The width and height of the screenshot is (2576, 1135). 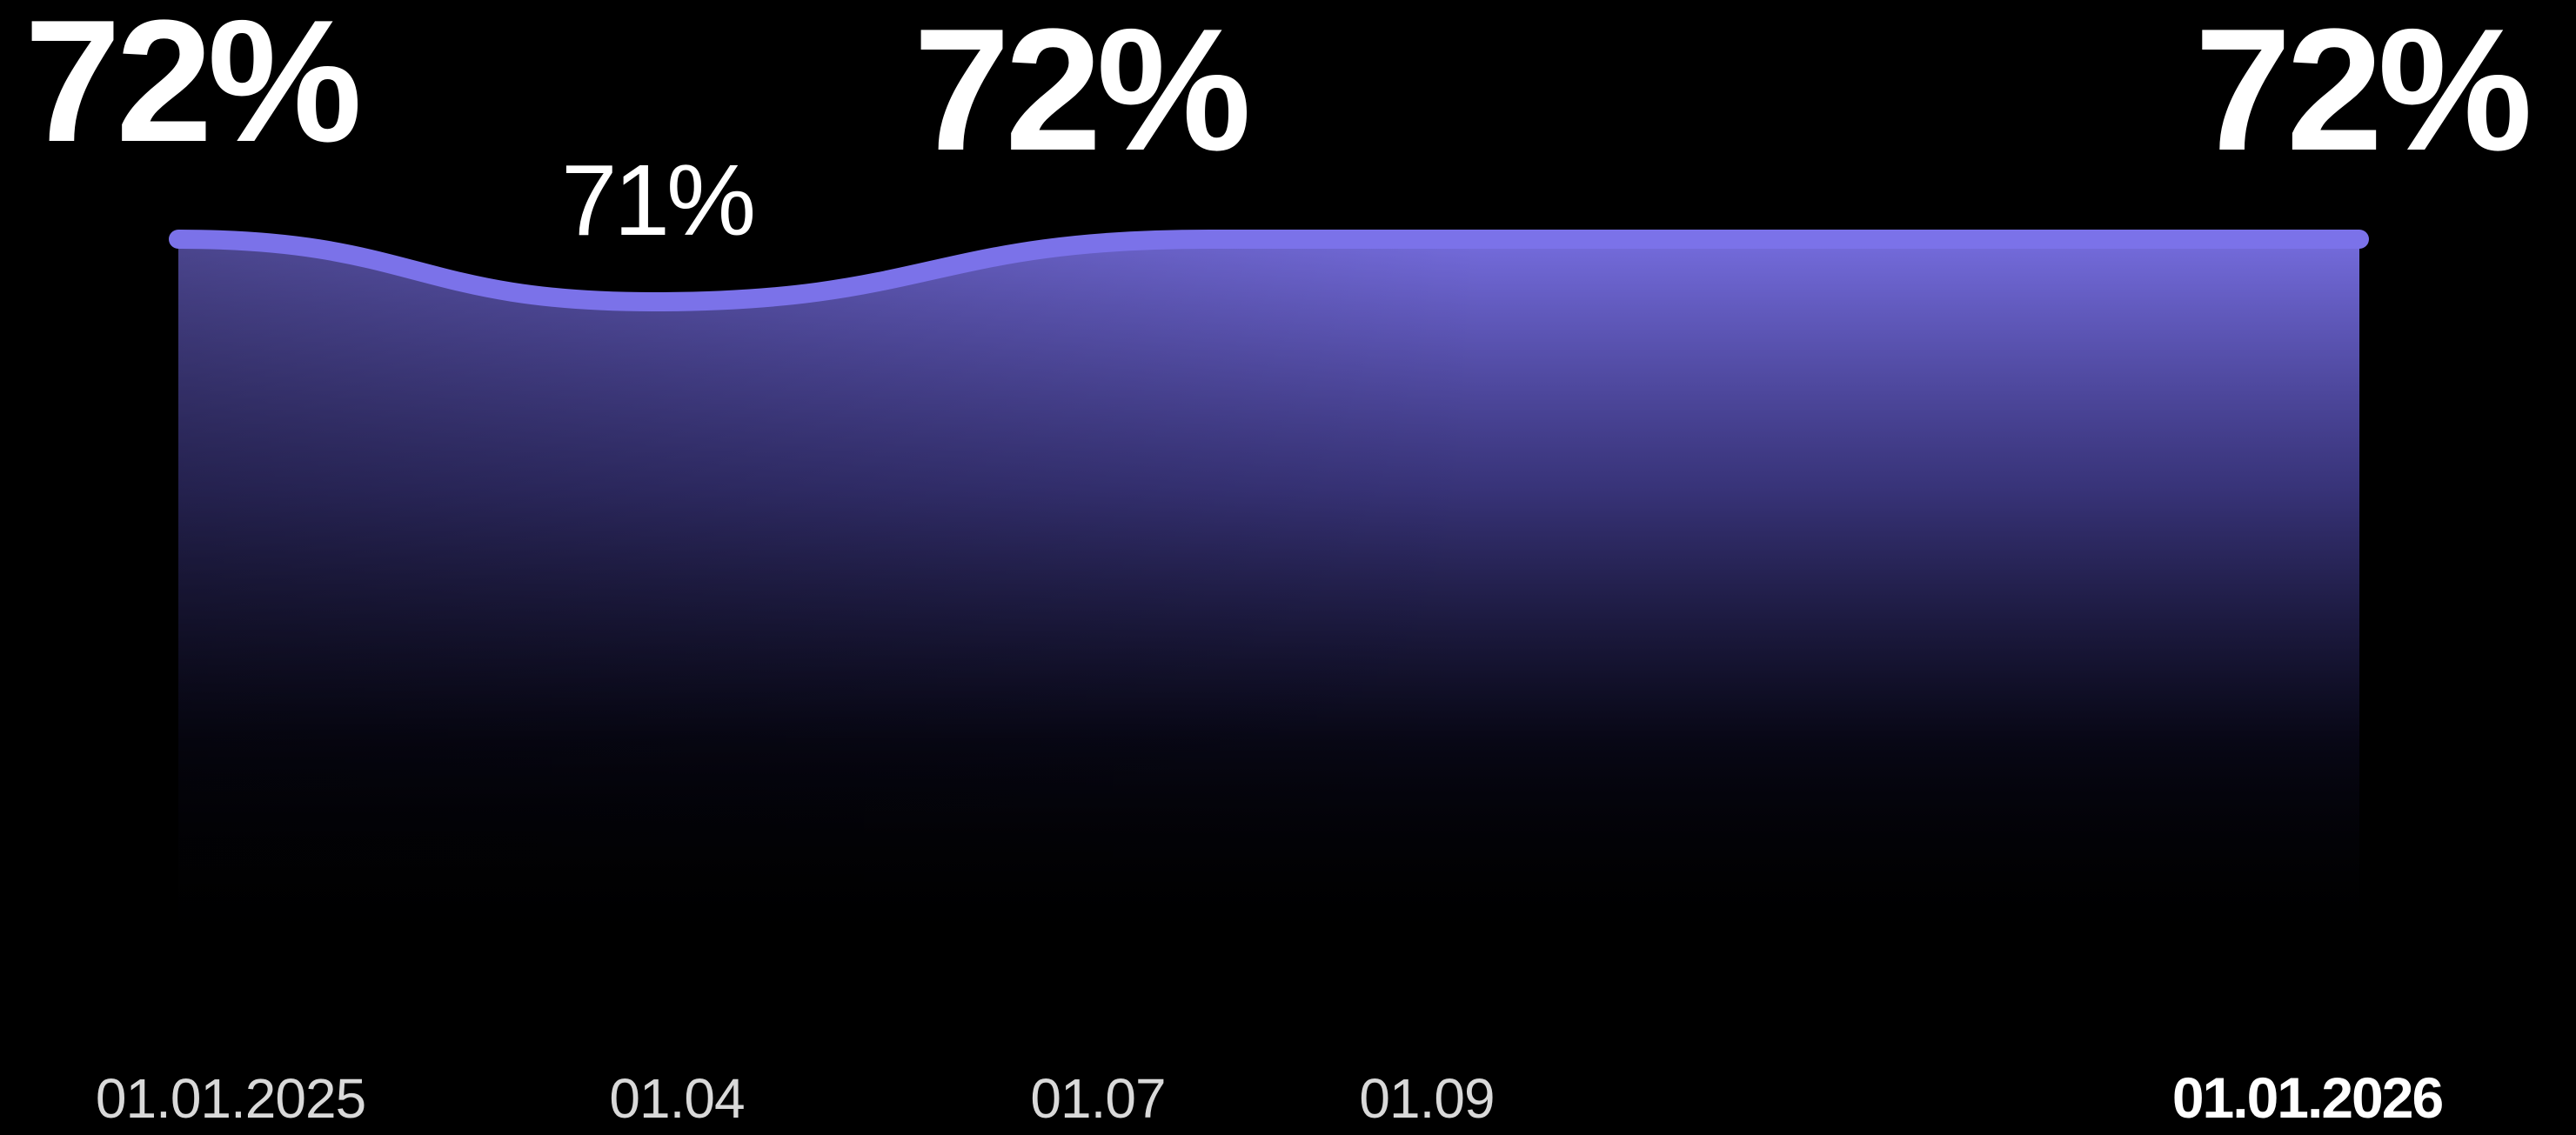 I want to click on series-line, so click(x=1269, y=270).